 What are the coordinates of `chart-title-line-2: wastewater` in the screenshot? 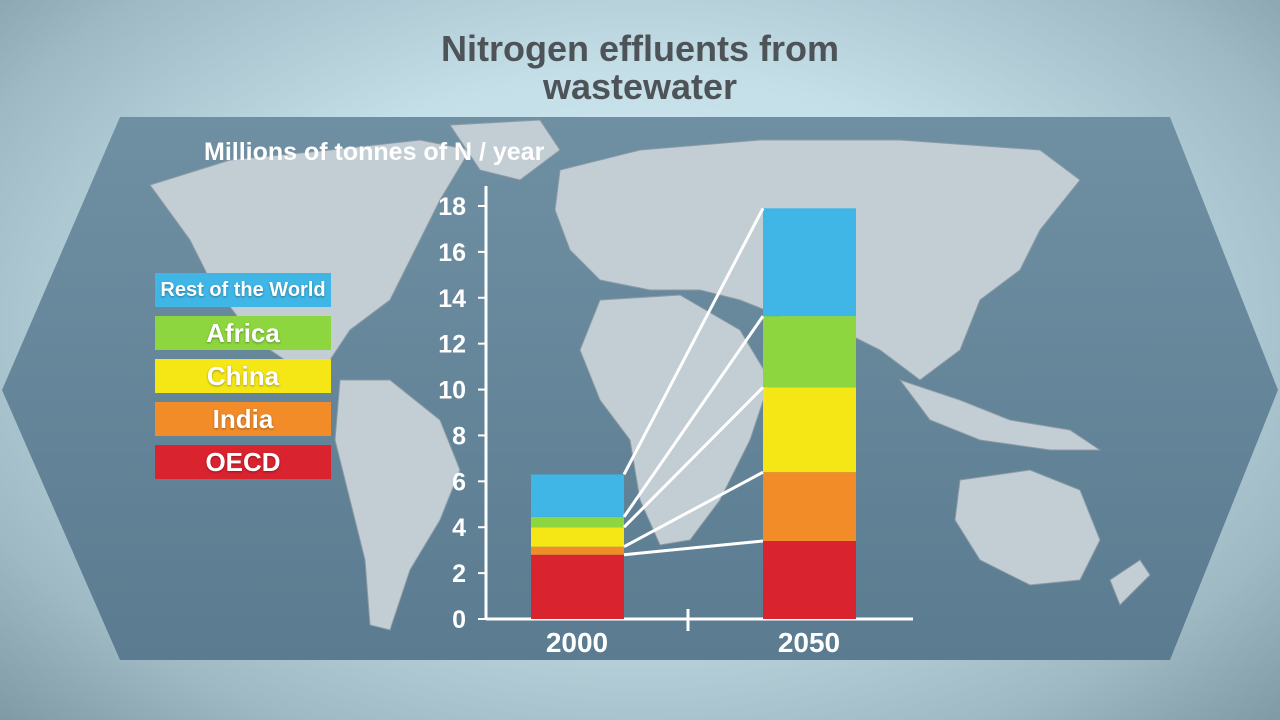 It's located at (640, 86).